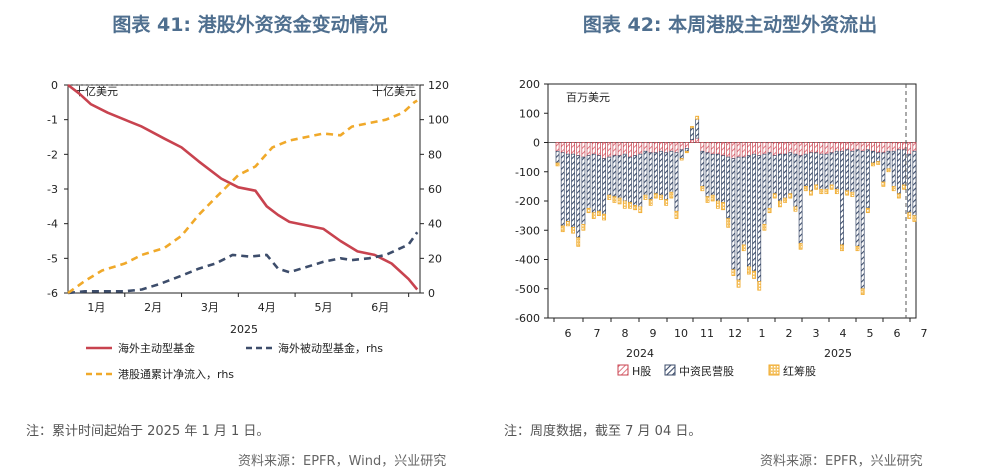 This screenshot has width=990, height=474. Describe the element at coordinates (342, 461) in the screenshot. I see `left-source: 资料来源：EPFR，Wind，兴业研究` at that location.